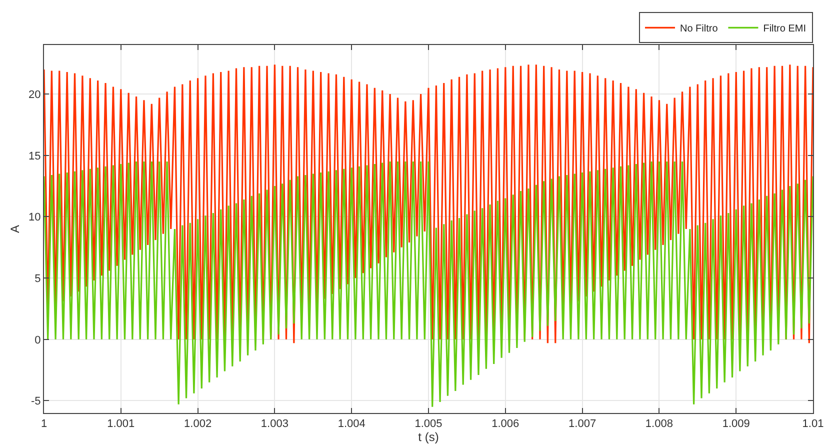  Describe the element at coordinates (699, 29) in the screenshot. I see `legend-label: No Filtro` at that location.